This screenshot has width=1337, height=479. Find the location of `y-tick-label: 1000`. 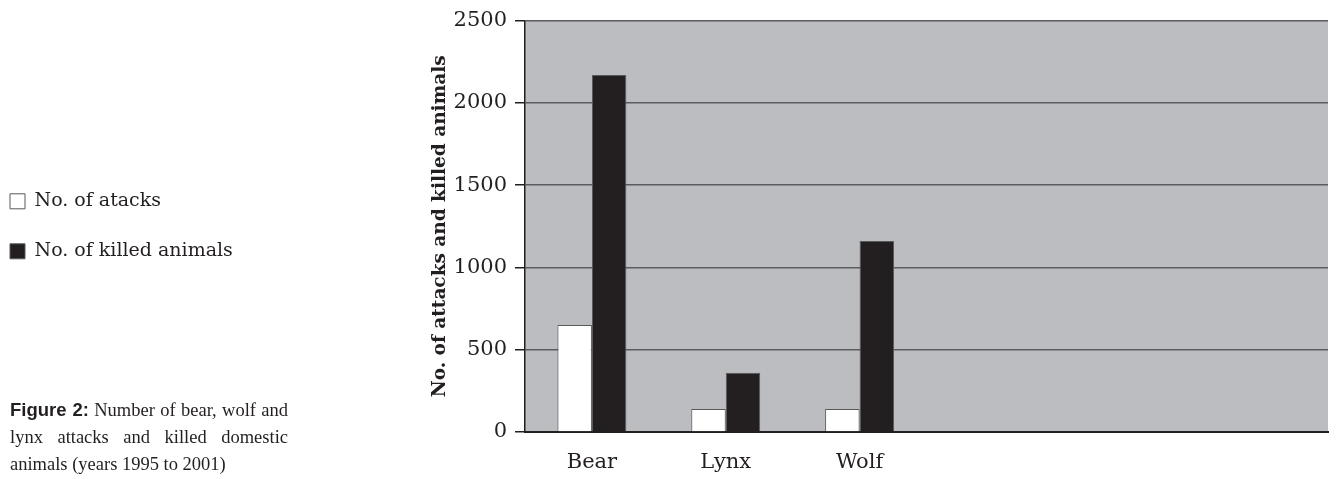

y-tick-label: 1000 is located at coordinates (480, 265).